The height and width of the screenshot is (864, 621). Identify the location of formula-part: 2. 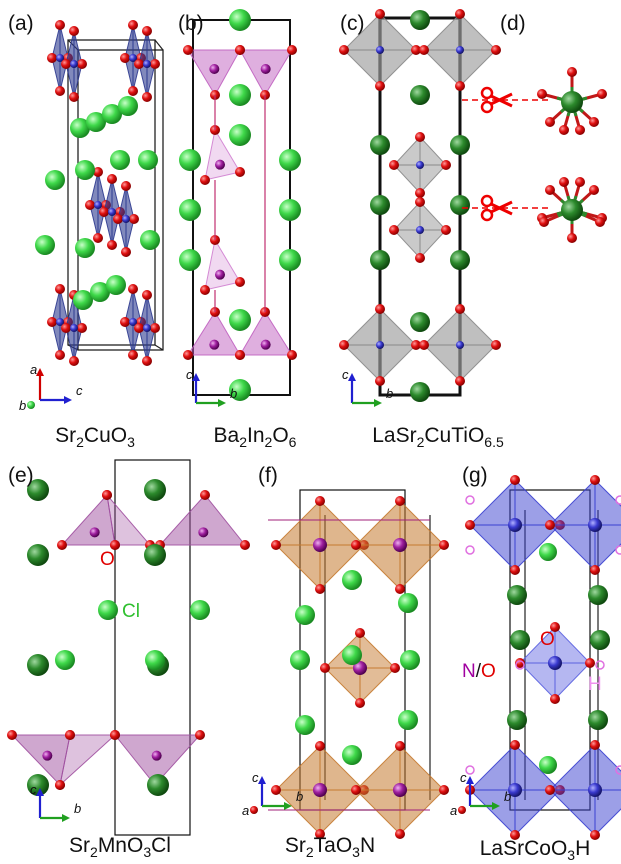
(94, 852).